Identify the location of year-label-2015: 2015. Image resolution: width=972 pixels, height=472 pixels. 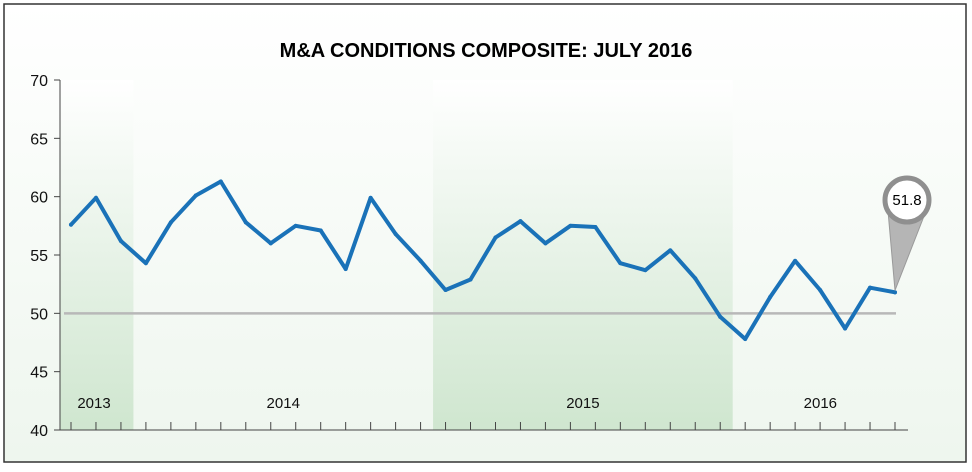
(582, 403).